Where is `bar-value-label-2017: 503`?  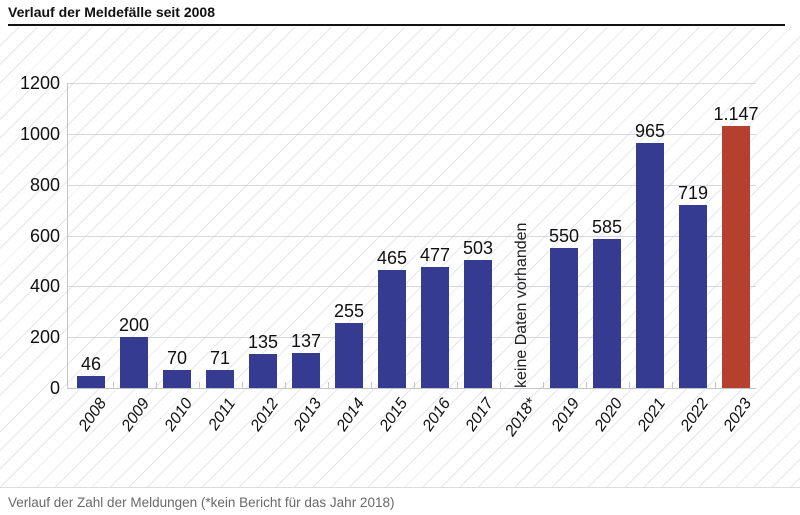
bar-value-label-2017: 503 is located at coordinates (478, 248).